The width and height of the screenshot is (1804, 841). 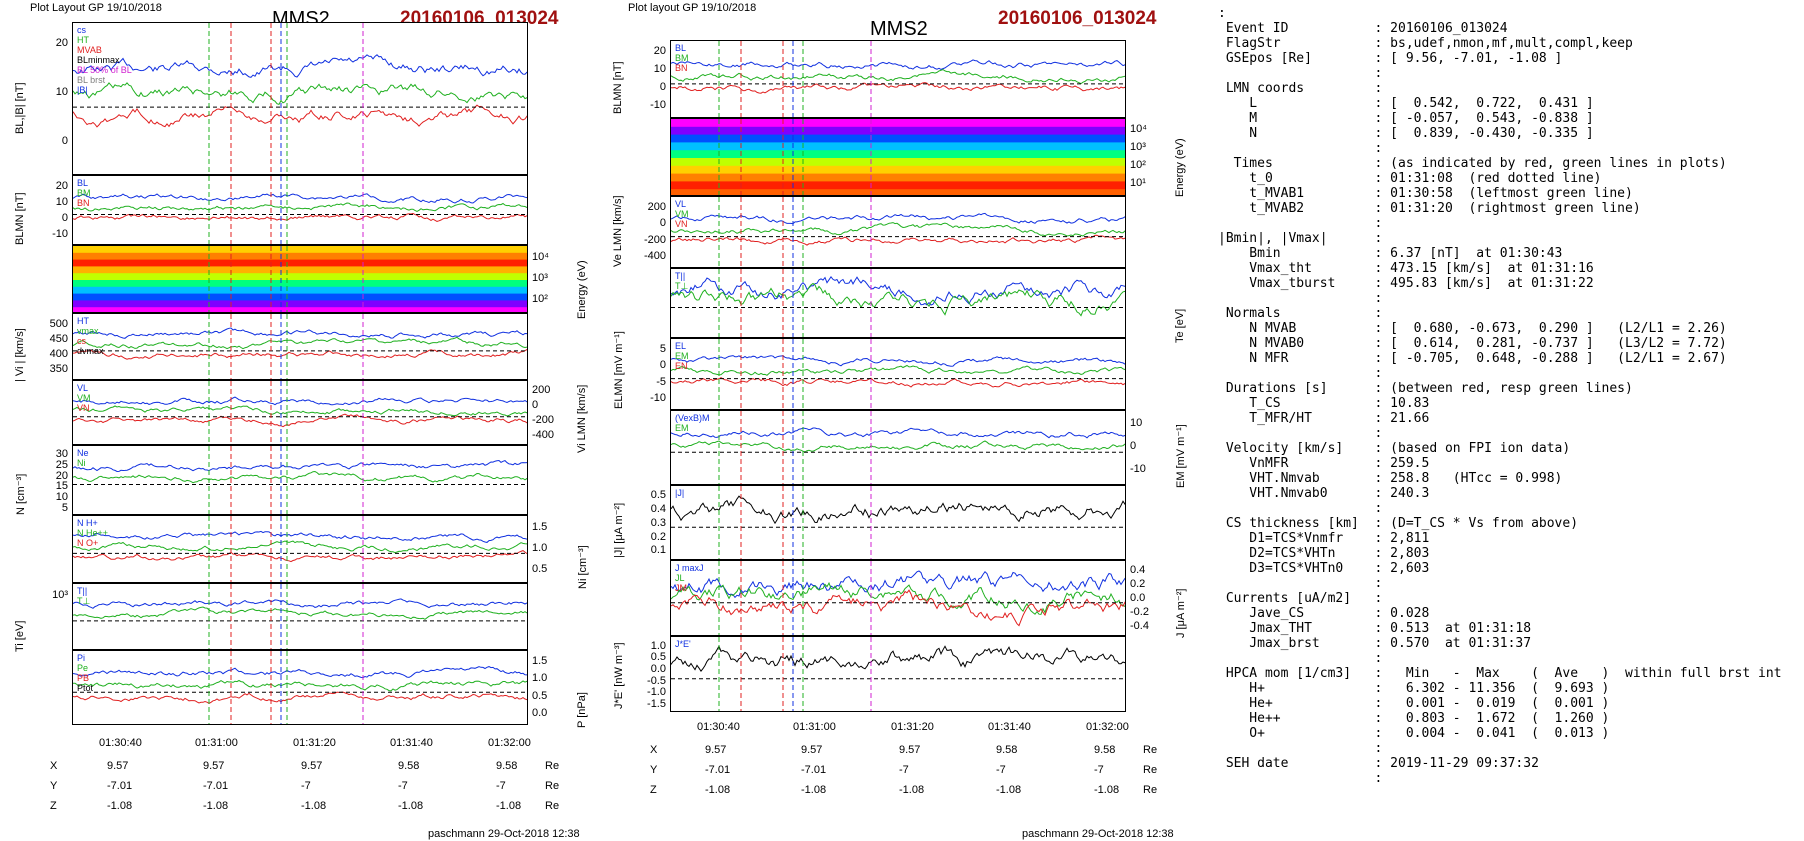 What do you see at coordinates (680, 578) in the screenshot?
I see `mid-jlmn-legend-entry: JL` at bounding box center [680, 578].